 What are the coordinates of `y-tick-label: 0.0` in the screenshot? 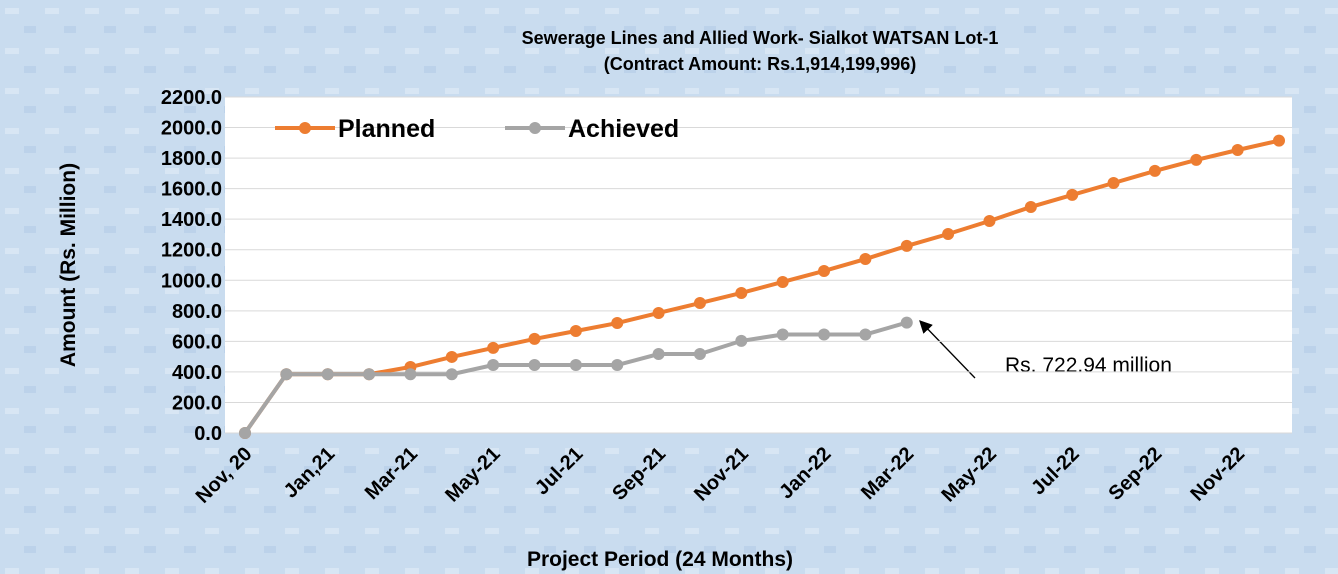 It's located at (208, 434).